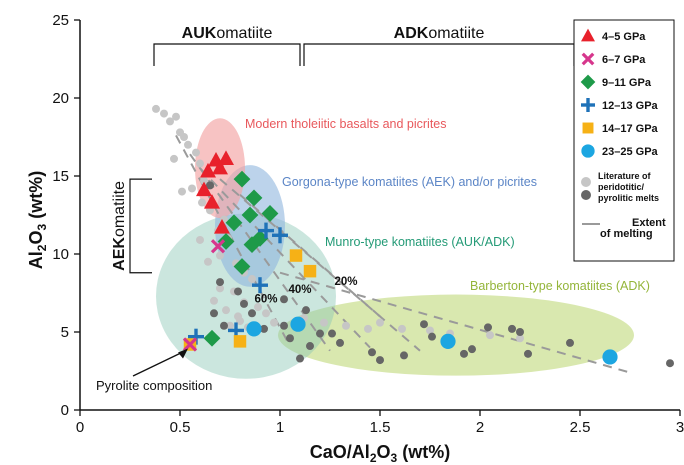  Describe the element at coordinates (119, 209) in the screenshot. I see `aek-label-rest: omatiite` at that location.